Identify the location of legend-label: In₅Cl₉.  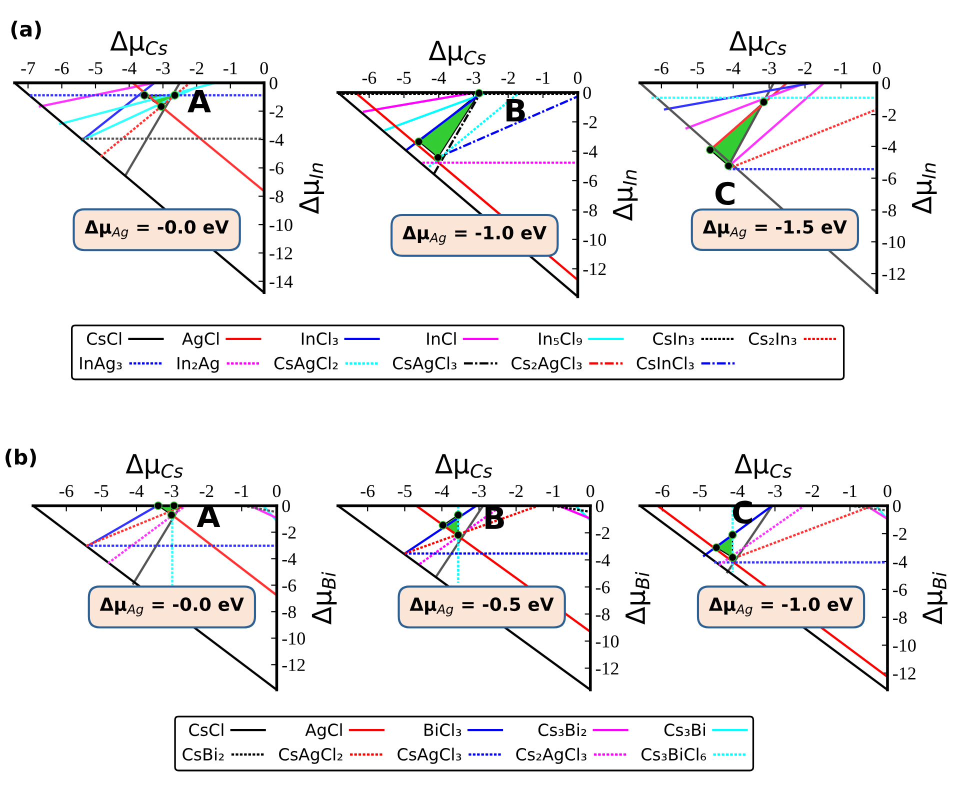
(560, 338).